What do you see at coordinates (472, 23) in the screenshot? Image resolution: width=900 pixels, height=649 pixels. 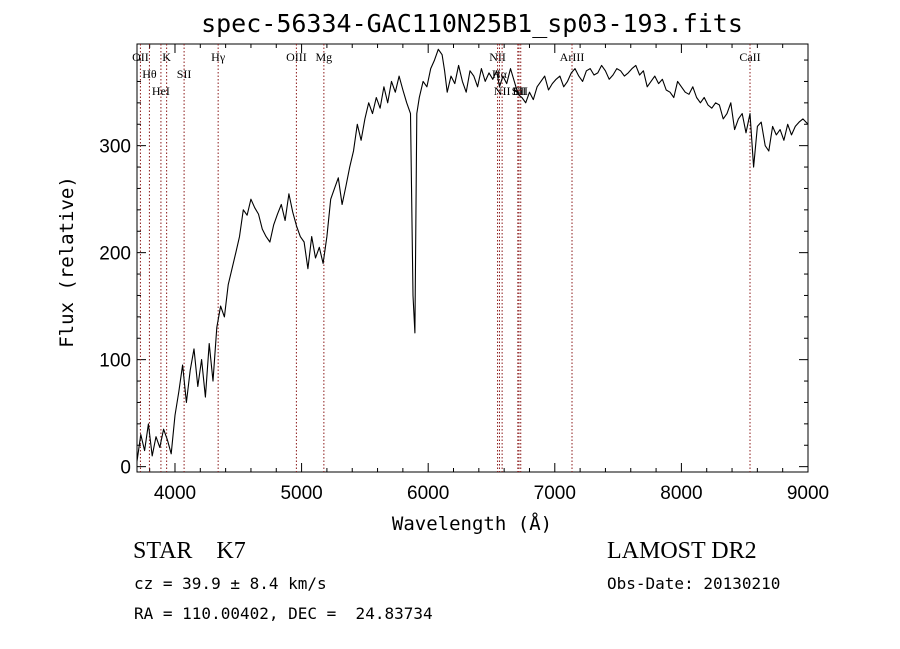 I see `chart-title: spec-56334-GAC110N25B1_sp03-193.fits` at bounding box center [472, 23].